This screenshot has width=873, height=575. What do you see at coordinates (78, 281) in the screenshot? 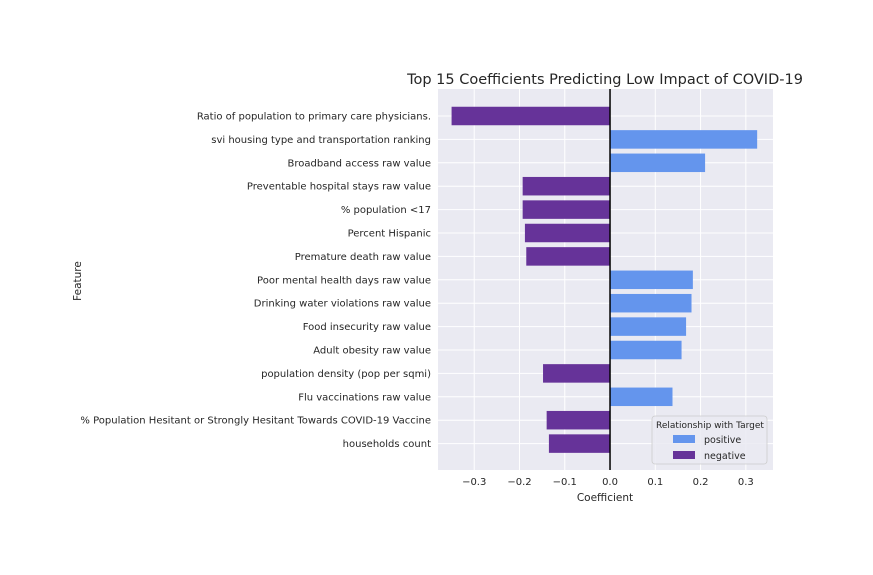
I see `y-axis-label: Feature` at bounding box center [78, 281].